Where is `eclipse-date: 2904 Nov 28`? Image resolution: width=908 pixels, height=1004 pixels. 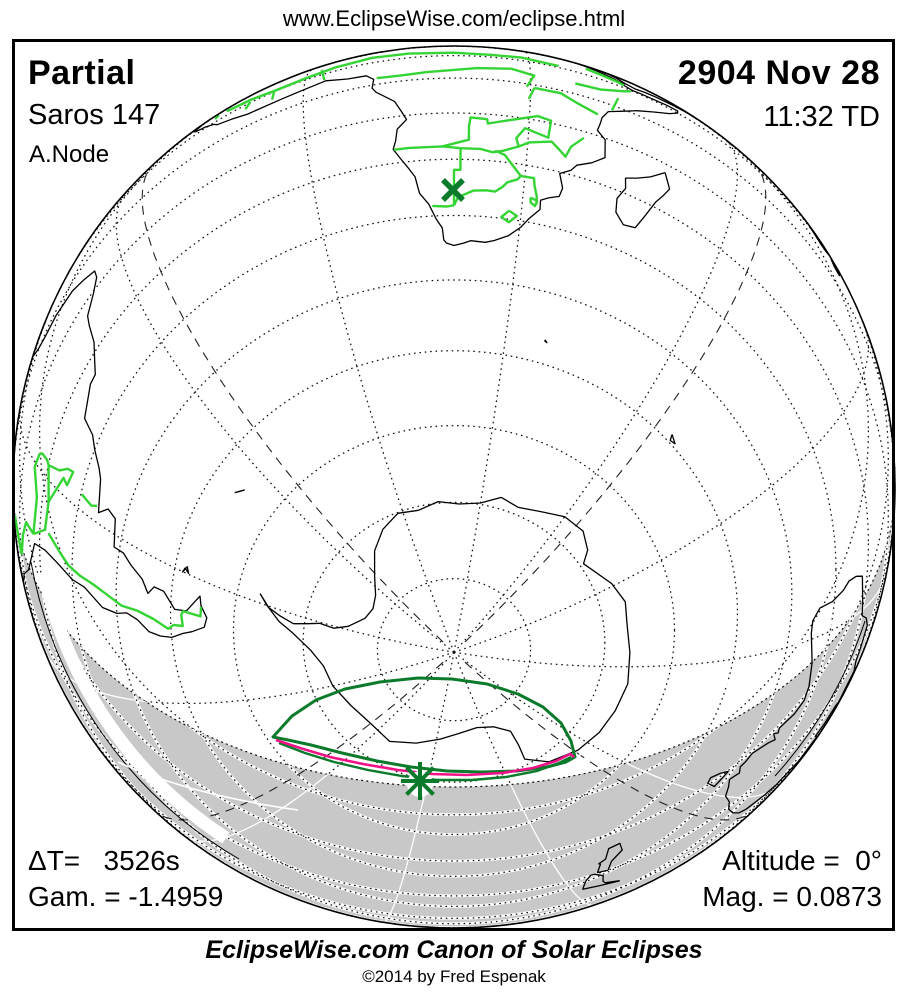 eclipse-date: 2904 Nov 28 is located at coordinates (778, 73).